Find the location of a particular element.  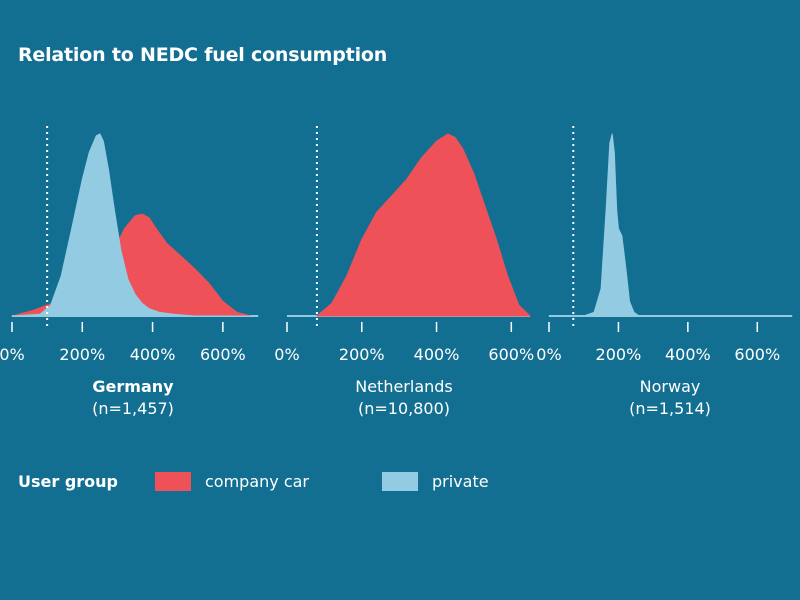

norway-label: Norway (n=1,514) is located at coordinates (670, 398).